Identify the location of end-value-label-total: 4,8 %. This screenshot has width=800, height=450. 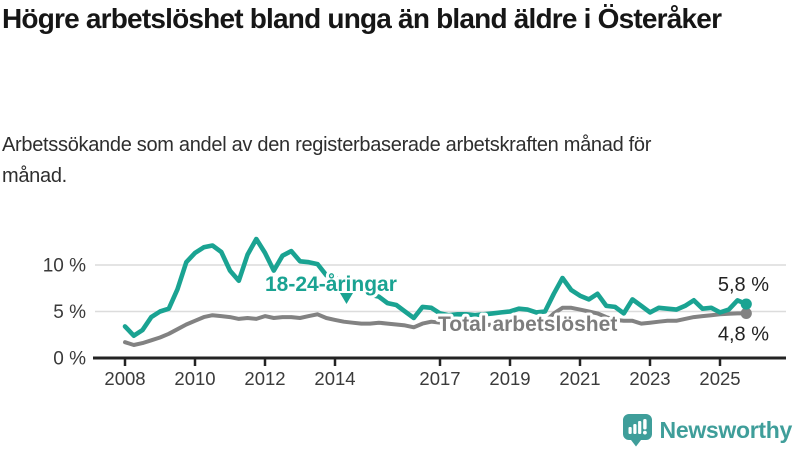
(743, 334).